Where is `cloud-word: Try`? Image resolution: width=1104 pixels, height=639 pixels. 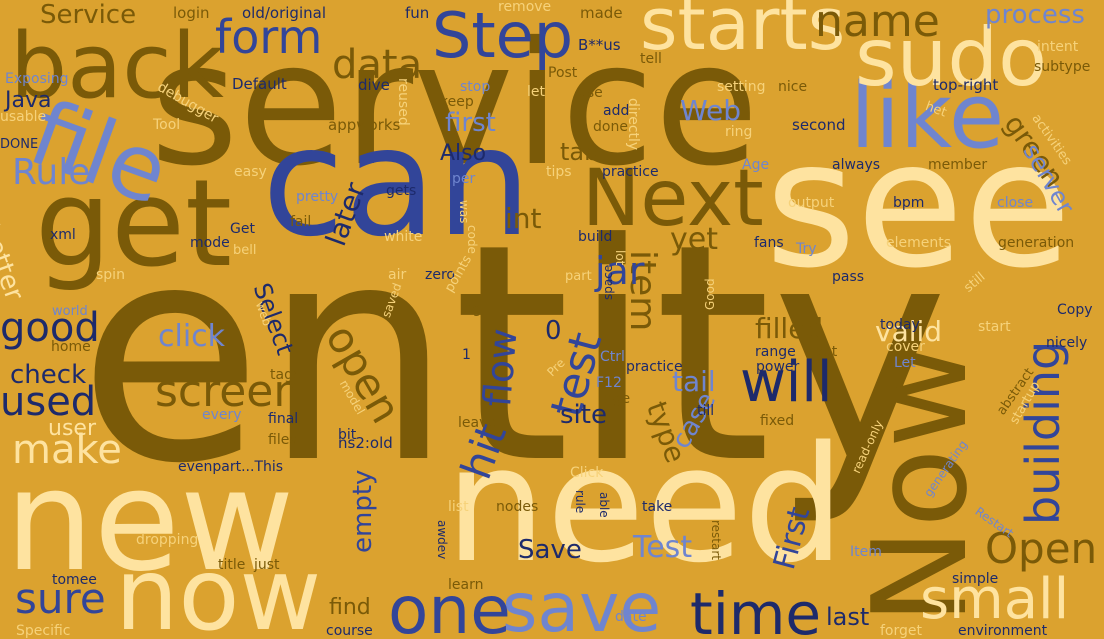
cloud-word: Try is located at coordinates (806, 249).